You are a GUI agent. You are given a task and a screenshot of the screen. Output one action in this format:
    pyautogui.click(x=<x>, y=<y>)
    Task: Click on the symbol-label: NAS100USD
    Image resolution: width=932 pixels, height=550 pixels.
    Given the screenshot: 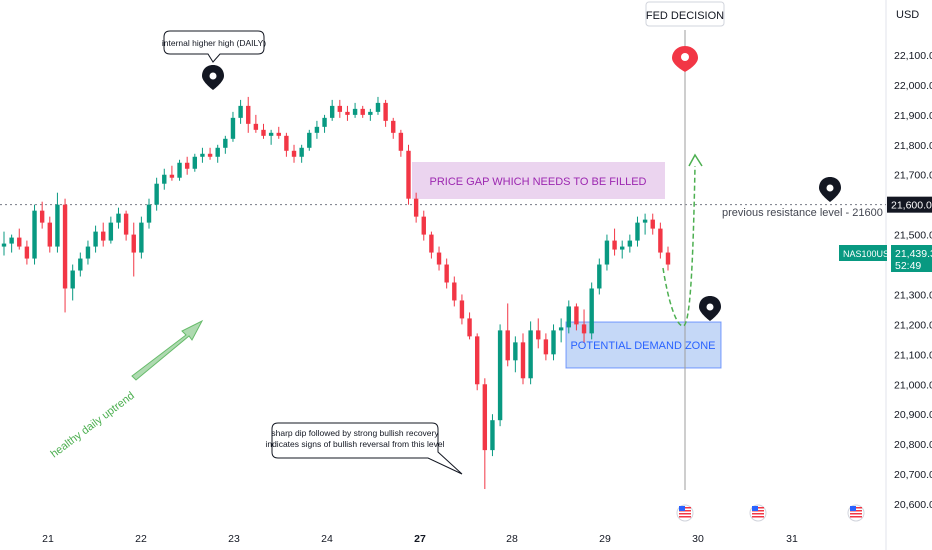 What is the action you would take?
    pyautogui.click(x=869, y=254)
    